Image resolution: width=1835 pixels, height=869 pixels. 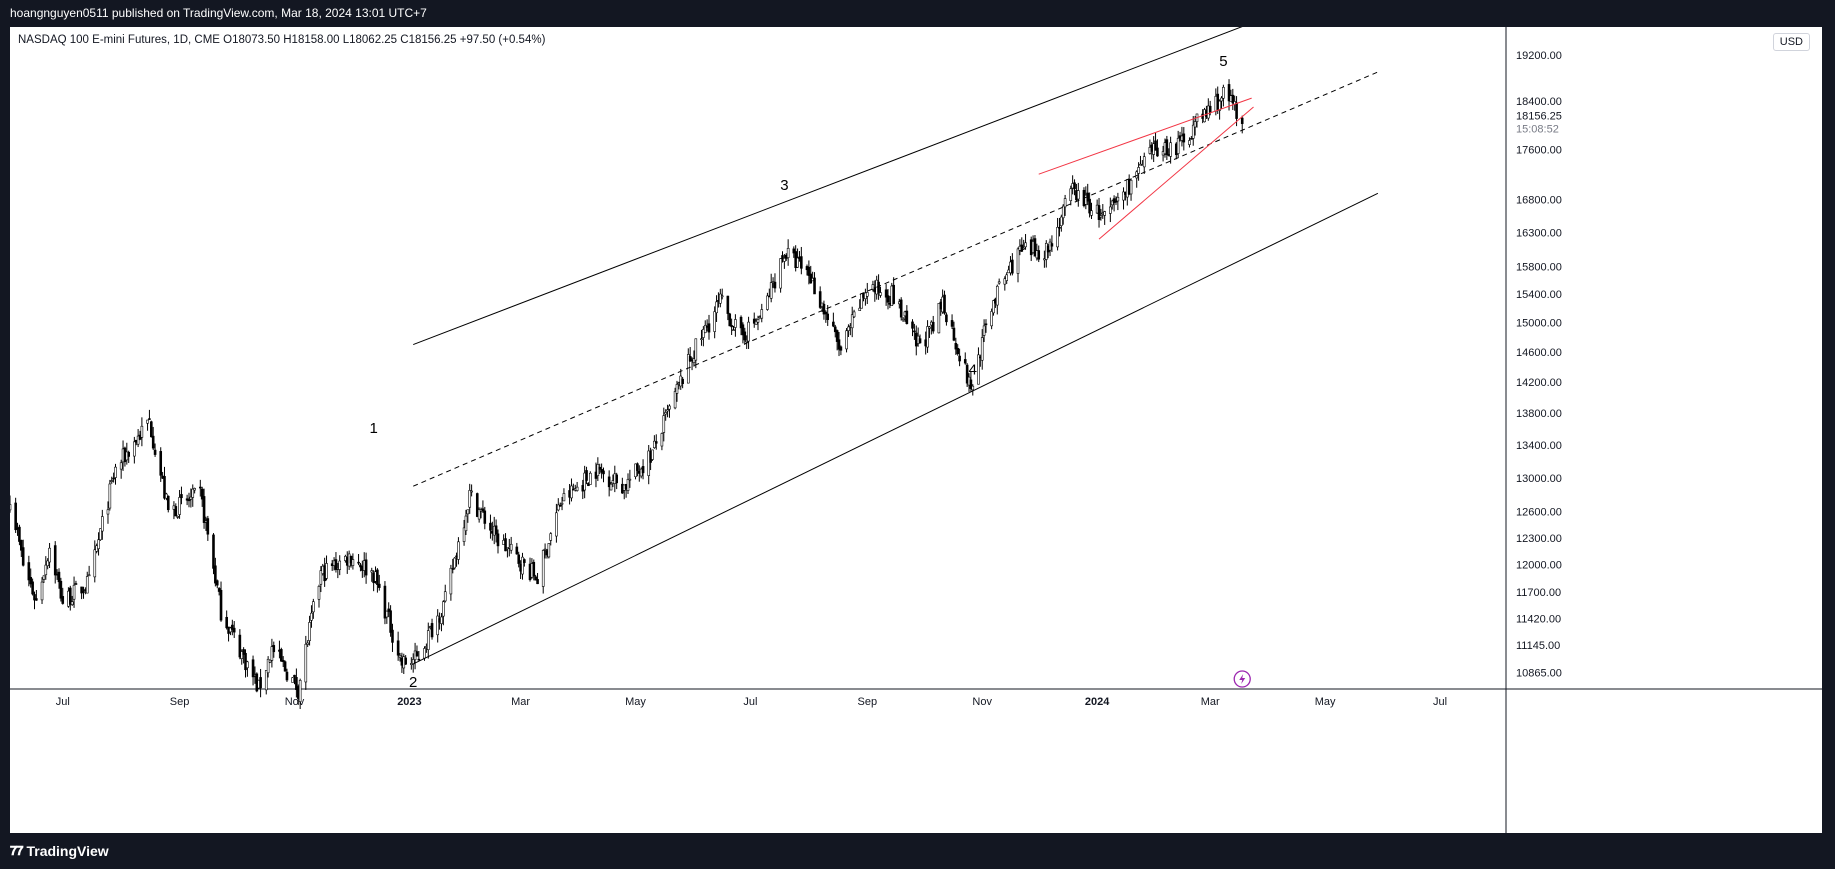 I want to click on time-tick-label: Mar, so click(x=520, y=702).